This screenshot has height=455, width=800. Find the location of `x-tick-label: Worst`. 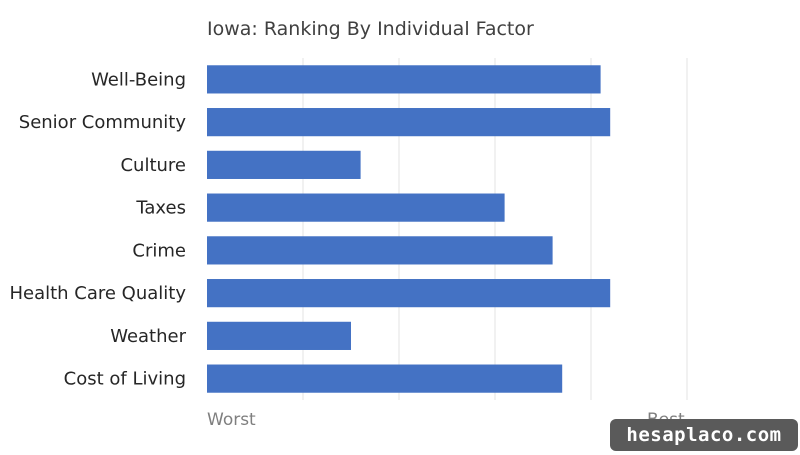

x-tick-label: Worst is located at coordinates (231, 420).